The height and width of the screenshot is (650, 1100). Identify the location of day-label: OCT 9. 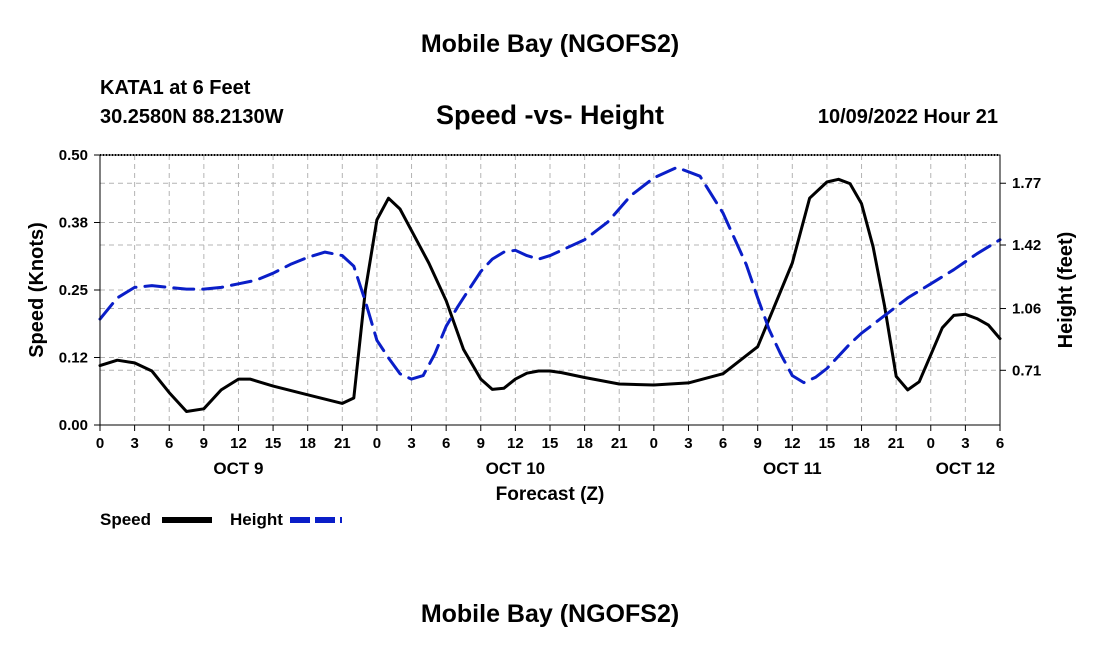
(238, 468).